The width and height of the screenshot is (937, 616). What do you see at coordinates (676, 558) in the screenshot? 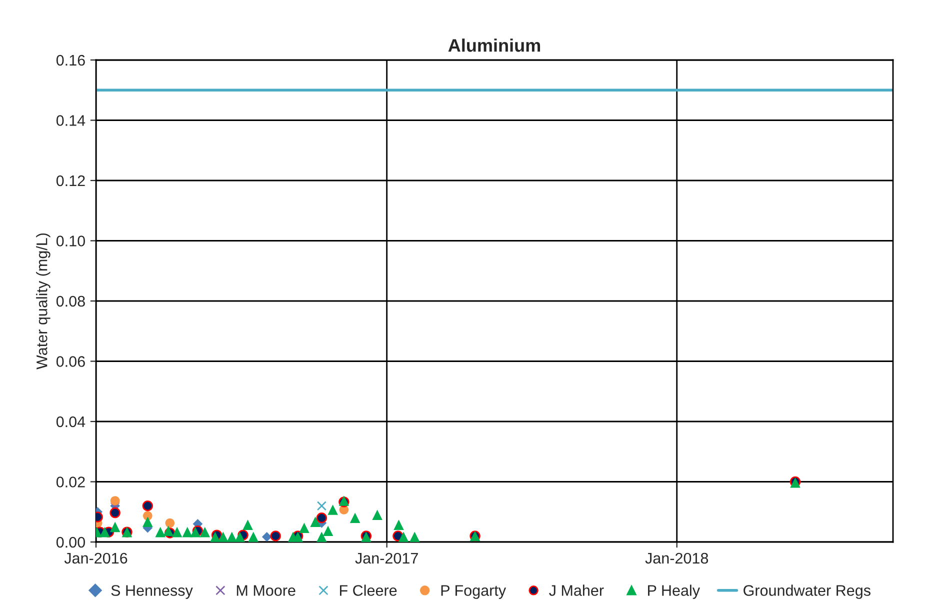
I see `x-tick-label: Jan-2018` at bounding box center [676, 558].